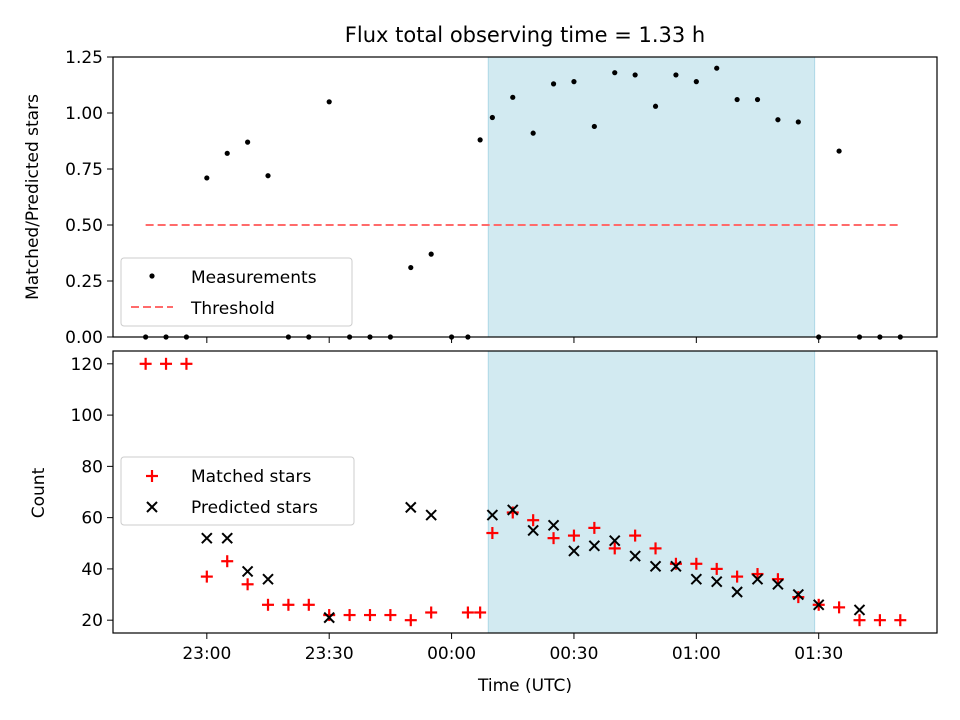  Describe the element at coordinates (84, 226) in the screenshot. I see `y-tick-label: 0.50` at that location.